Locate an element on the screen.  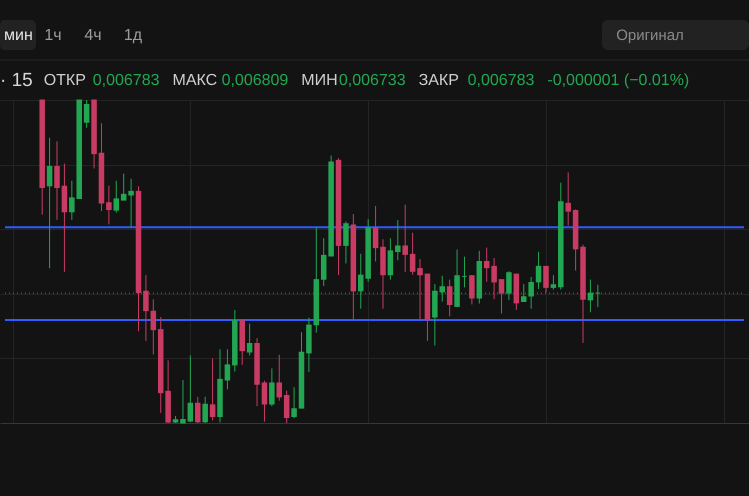
chart-title: · 15 is located at coordinates (16, 80).